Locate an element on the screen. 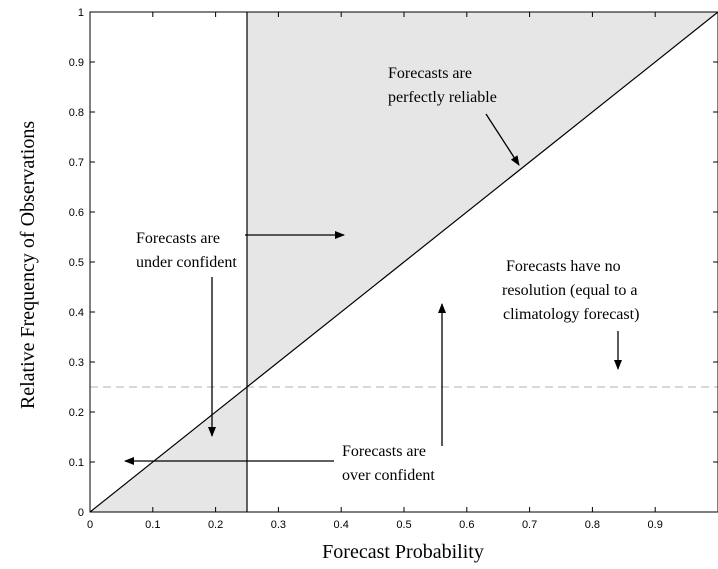 The image size is (718, 569). x-tick-label: 0.4 is located at coordinates (341, 525).